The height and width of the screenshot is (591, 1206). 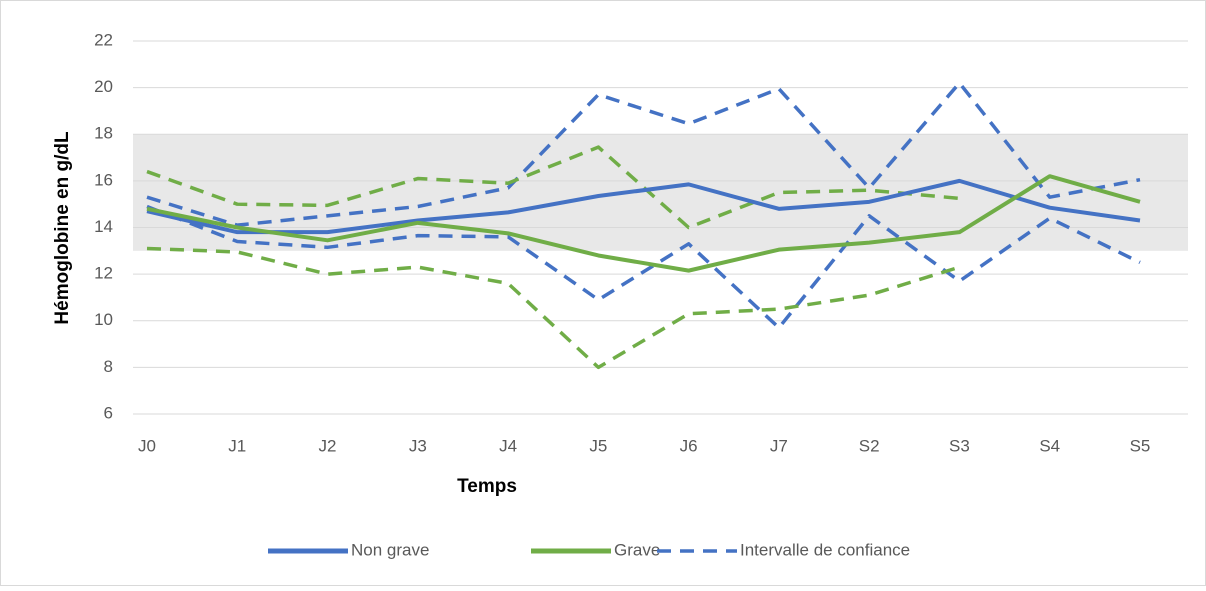 I want to click on x-tick-label: J4, so click(x=508, y=445).